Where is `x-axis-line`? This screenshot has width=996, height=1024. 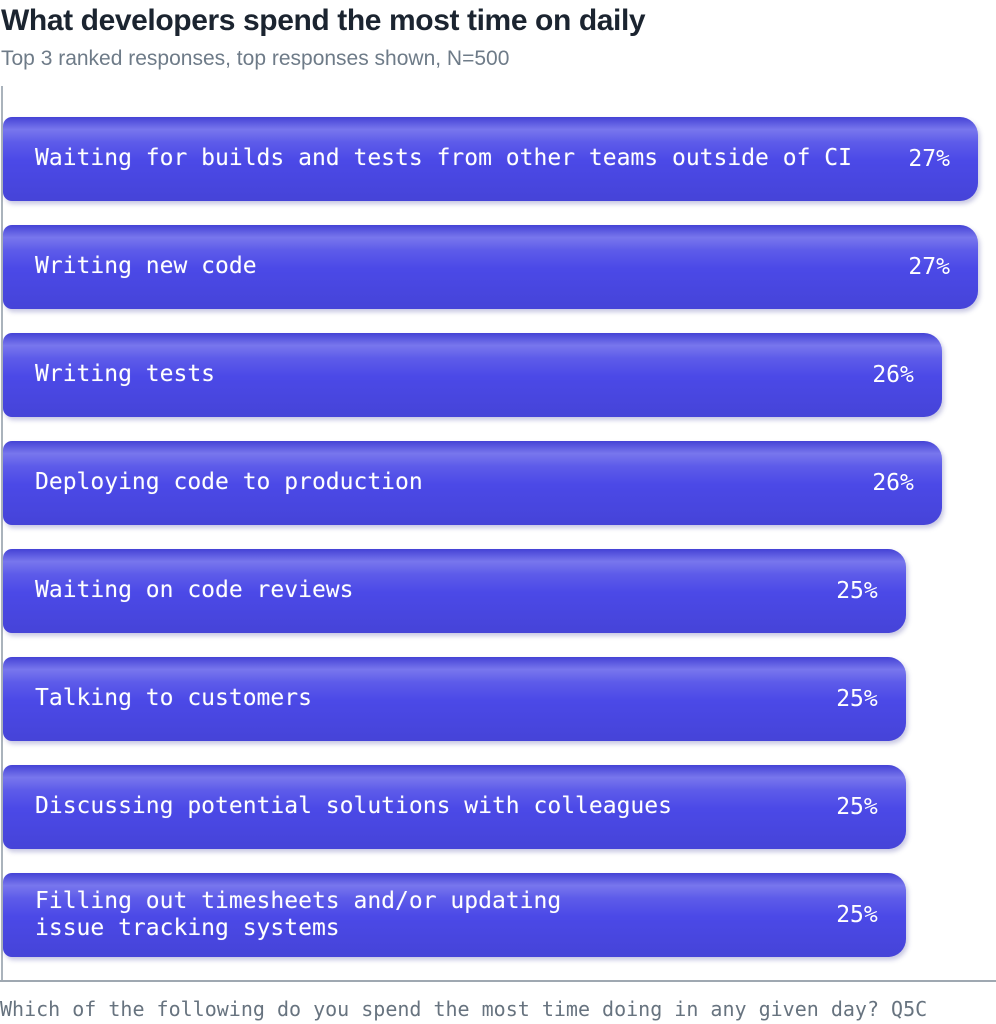 x-axis-line is located at coordinates (498, 981).